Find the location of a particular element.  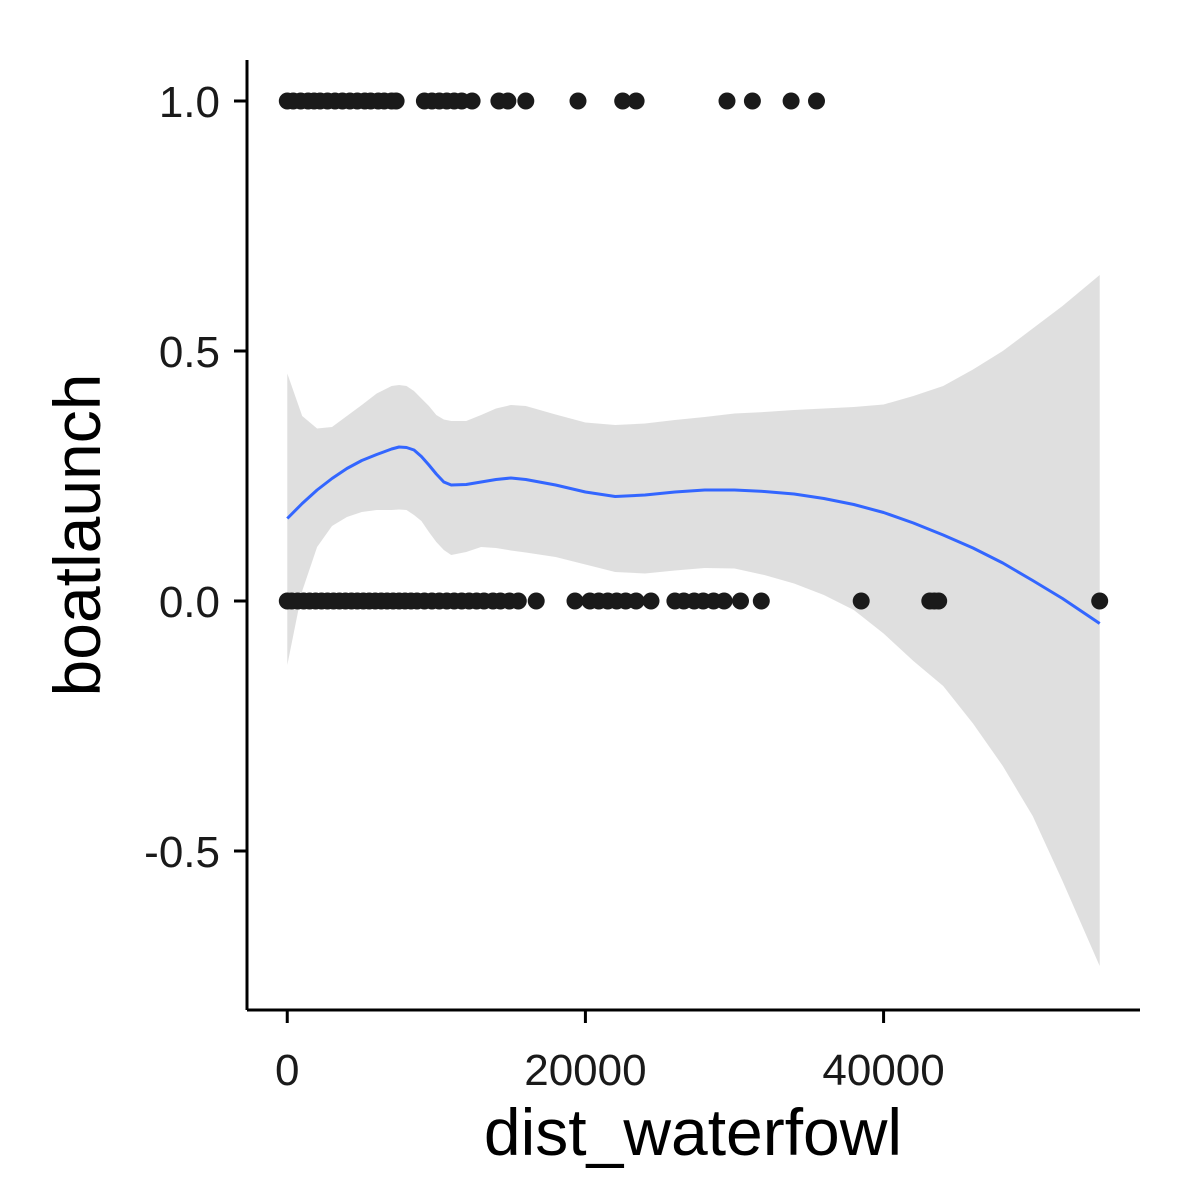

x-tick-label: 0 is located at coordinates (287, 1070).